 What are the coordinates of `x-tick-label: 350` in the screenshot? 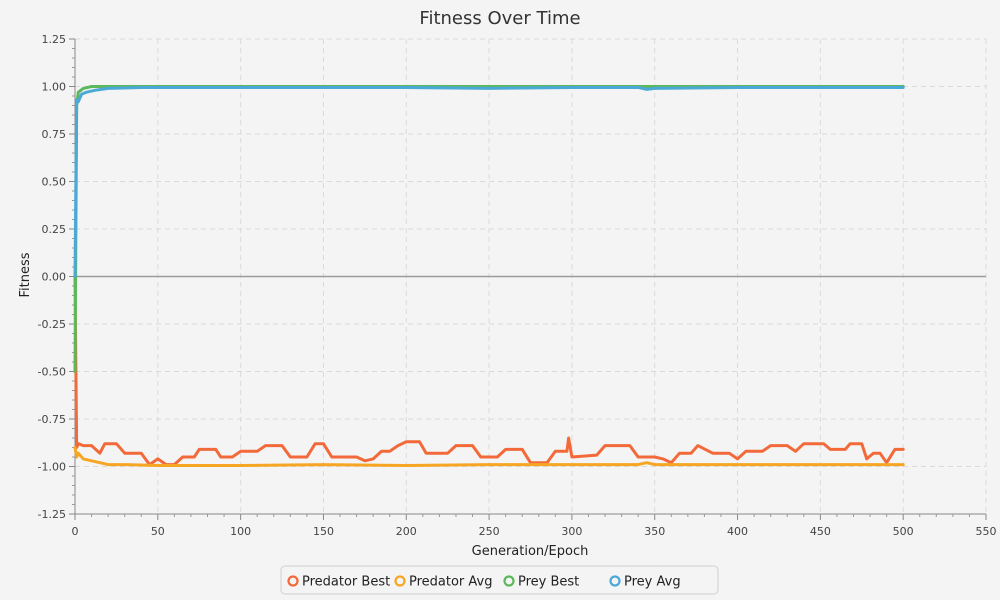 It's located at (654, 531).